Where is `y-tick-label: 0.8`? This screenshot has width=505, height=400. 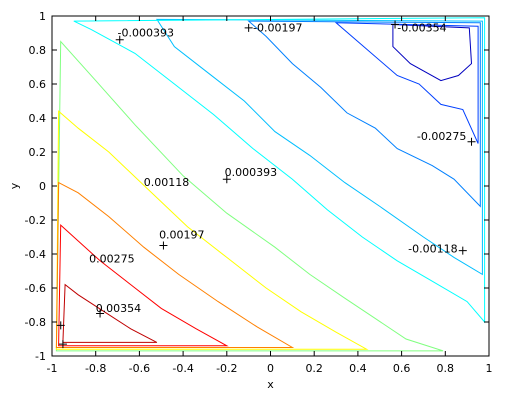 y-tick-label: 0.8 is located at coordinates (38, 50).